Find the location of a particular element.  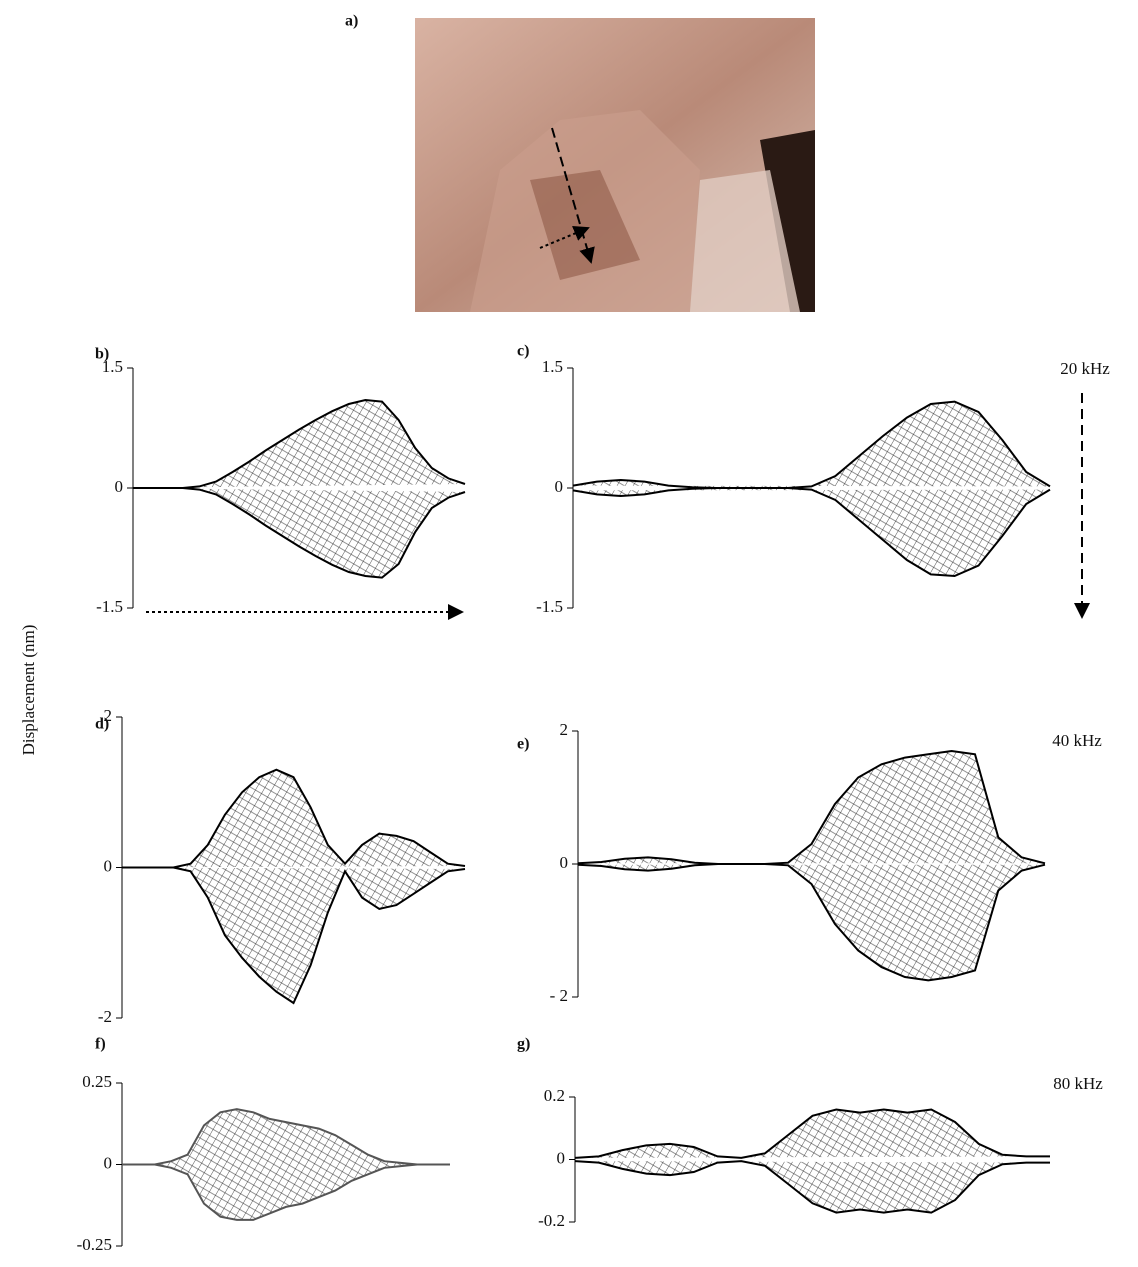

y-tick-label: - 2 is located at coordinates (559, 995).